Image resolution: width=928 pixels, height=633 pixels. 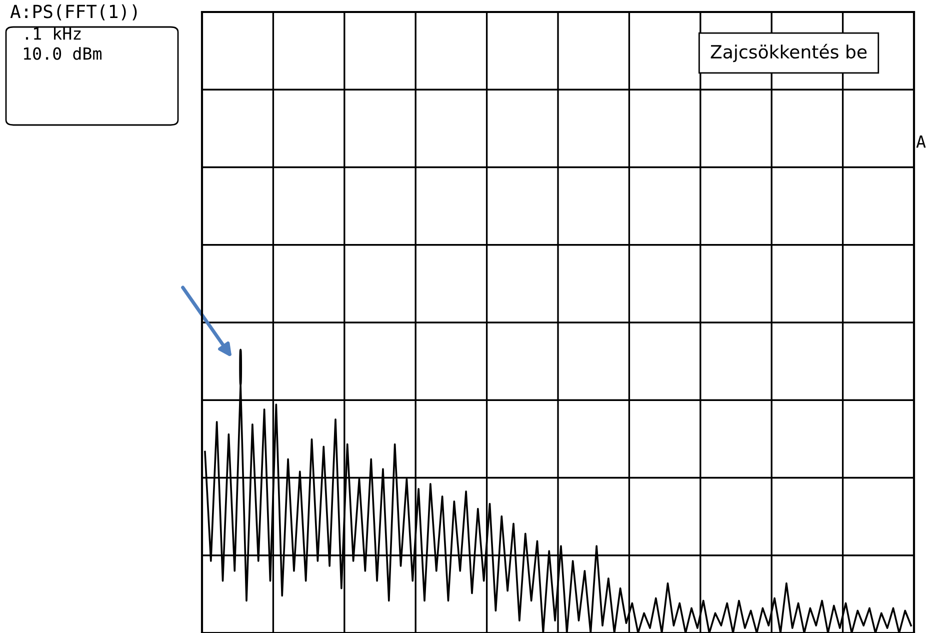 I want to click on text: Zajcsökkentés be, so click(x=788, y=53).